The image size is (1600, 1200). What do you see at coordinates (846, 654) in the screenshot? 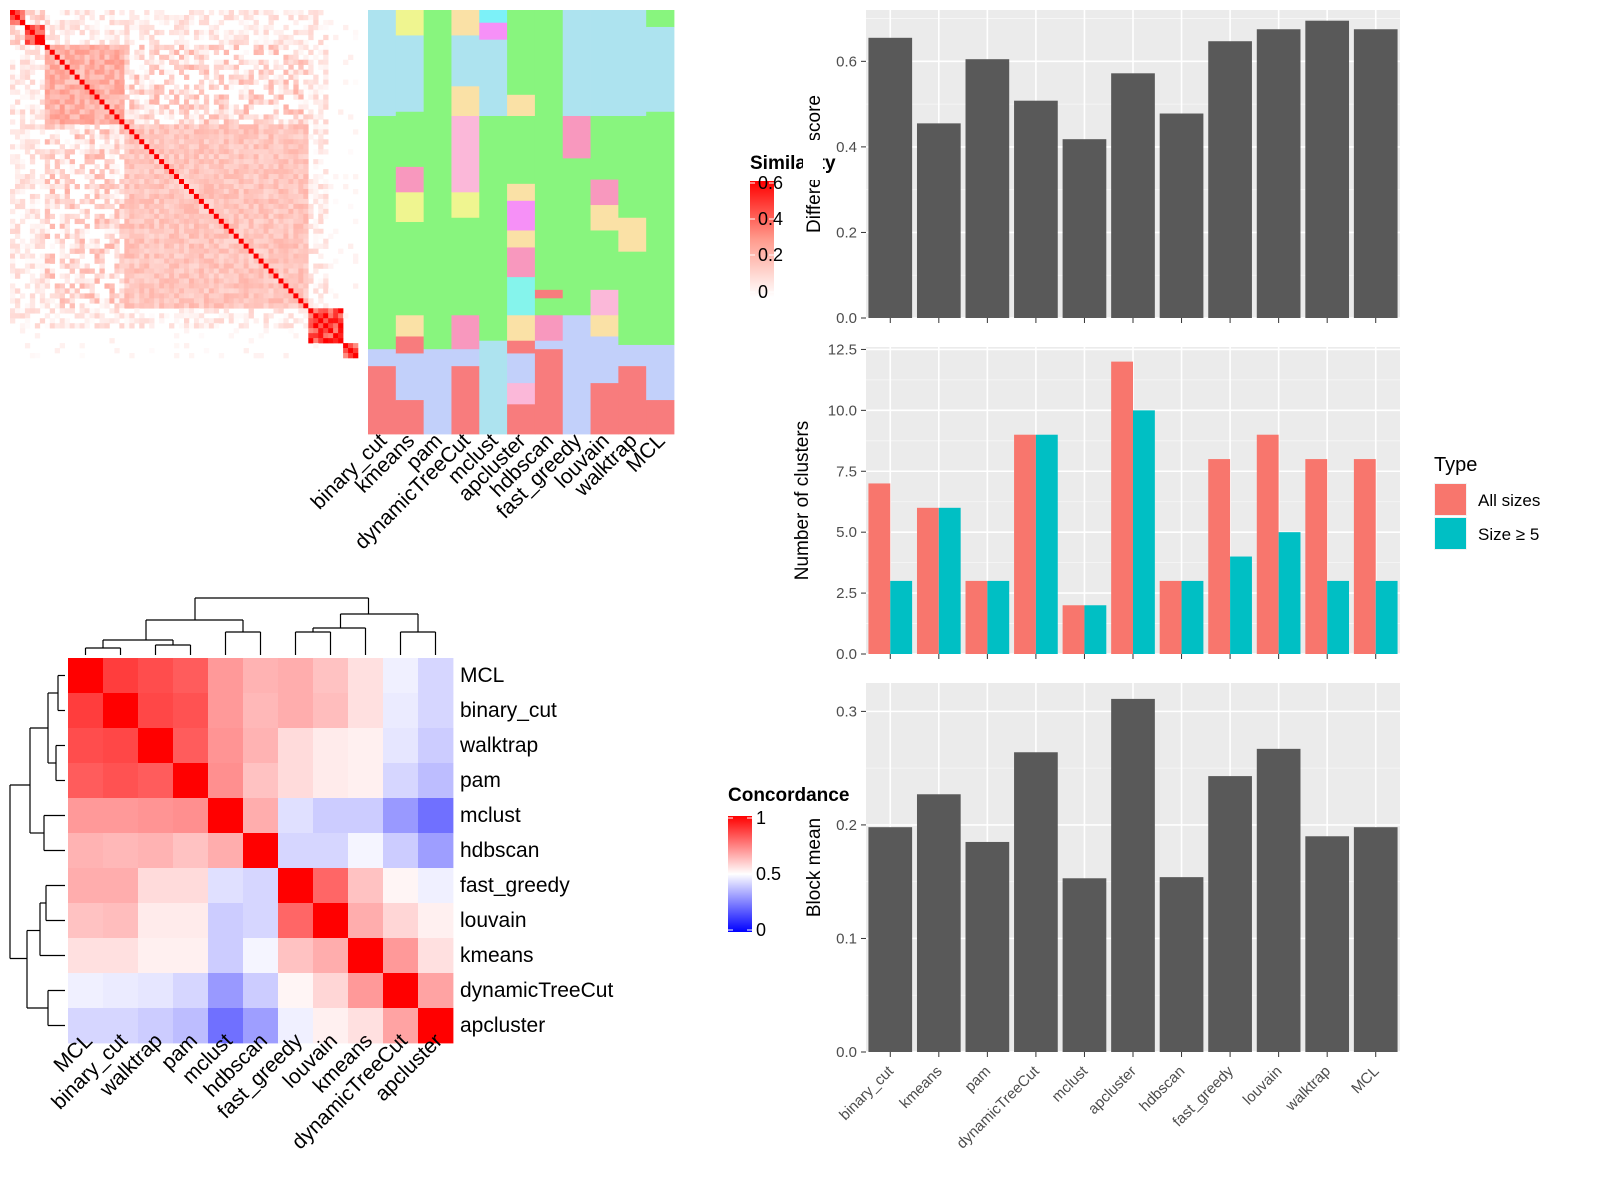
I see `y-tick-label: 0.0` at bounding box center [846, 654].